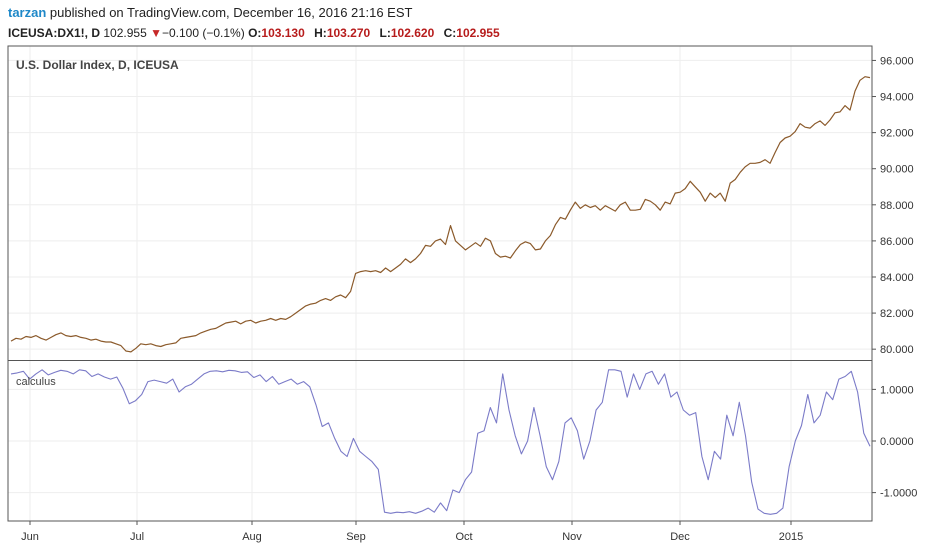 Image resolution: width=932 pixels, height=550 pixels. What do you see at coordinates (897, 350) in the screenshot?
I see `price-tick-label: 80.000` at bounding box center [897, 350].